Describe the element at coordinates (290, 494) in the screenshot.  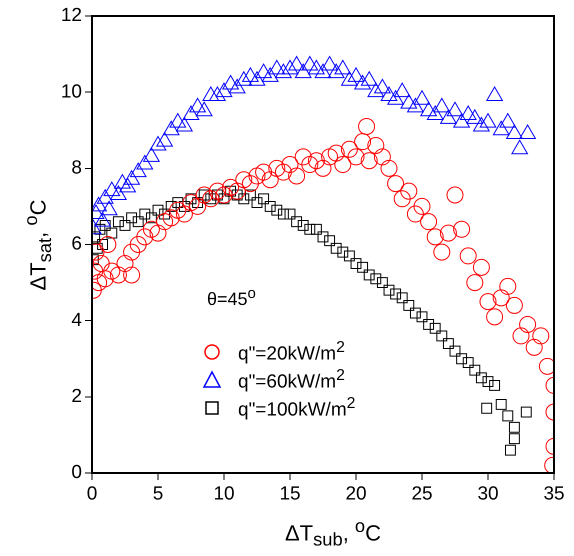
I see `x-tick-label: 15` at that location.